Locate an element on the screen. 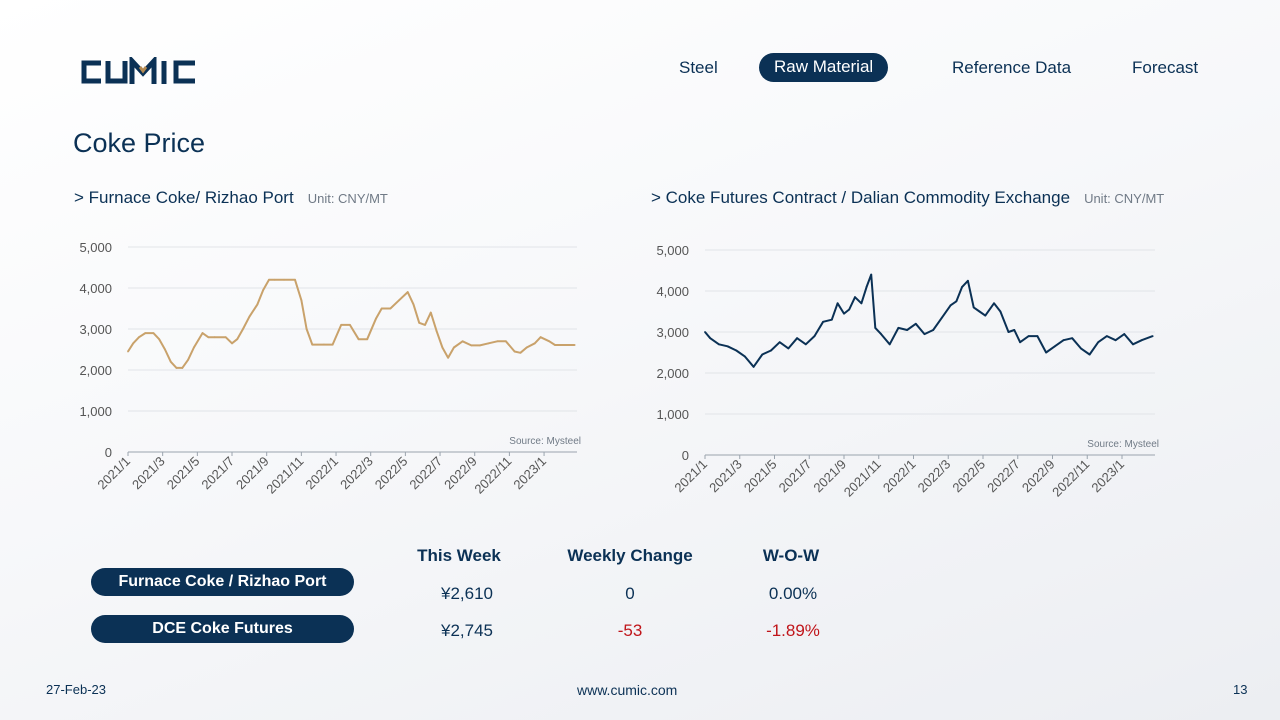  y-tick-label: 2,000 is located at coordinates (95, 370).